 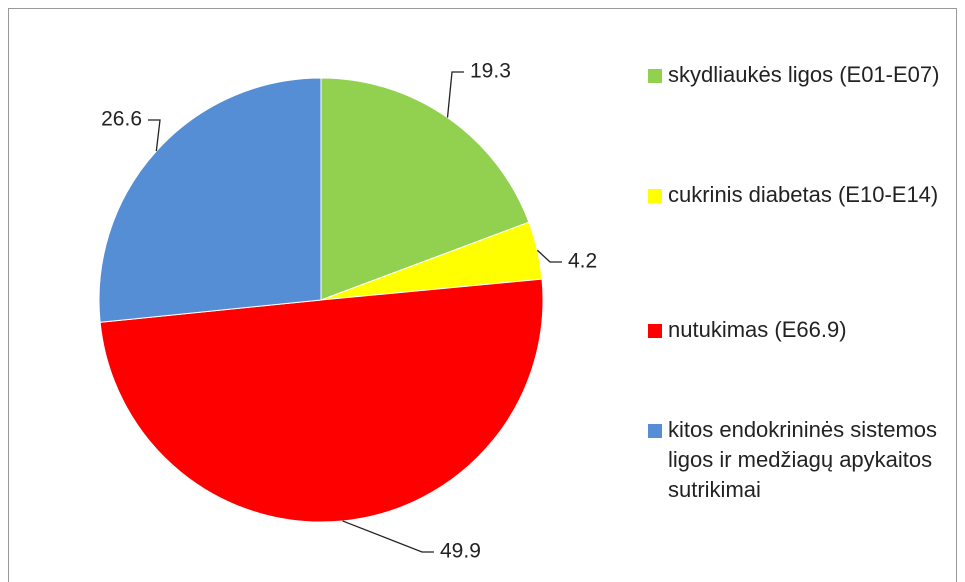 I want to click on legend-item: skydliaukės ligos (E01-E07), so click(x=798, y=75).